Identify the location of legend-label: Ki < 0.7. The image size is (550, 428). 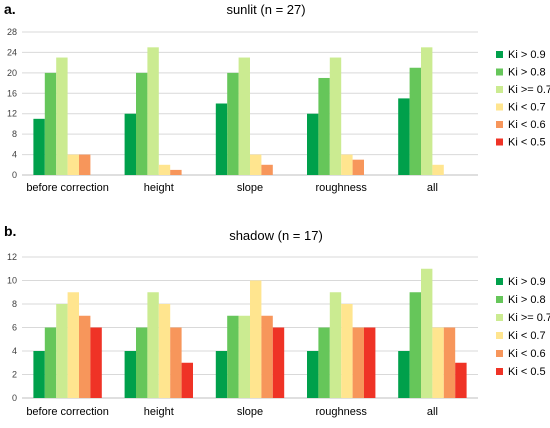
(527, 336).